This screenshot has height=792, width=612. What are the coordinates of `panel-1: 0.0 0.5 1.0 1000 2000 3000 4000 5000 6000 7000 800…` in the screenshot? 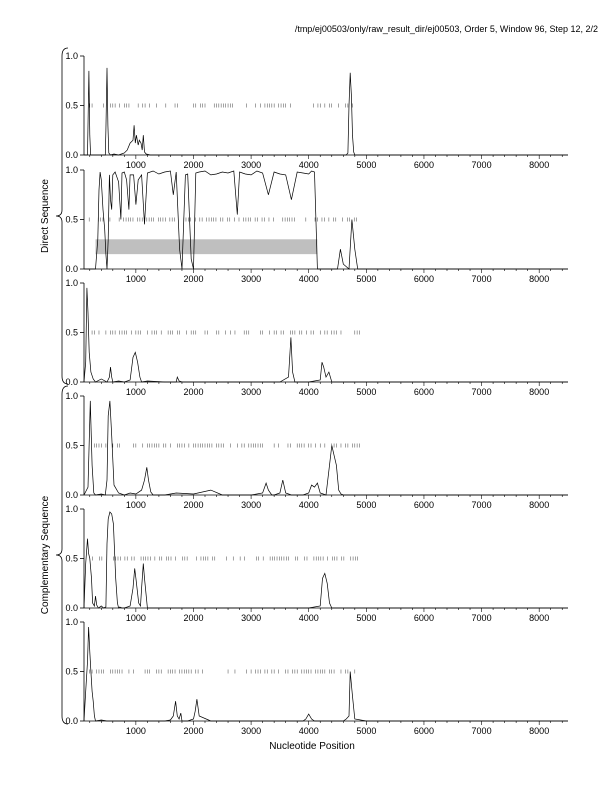 It's located at (316, 110).